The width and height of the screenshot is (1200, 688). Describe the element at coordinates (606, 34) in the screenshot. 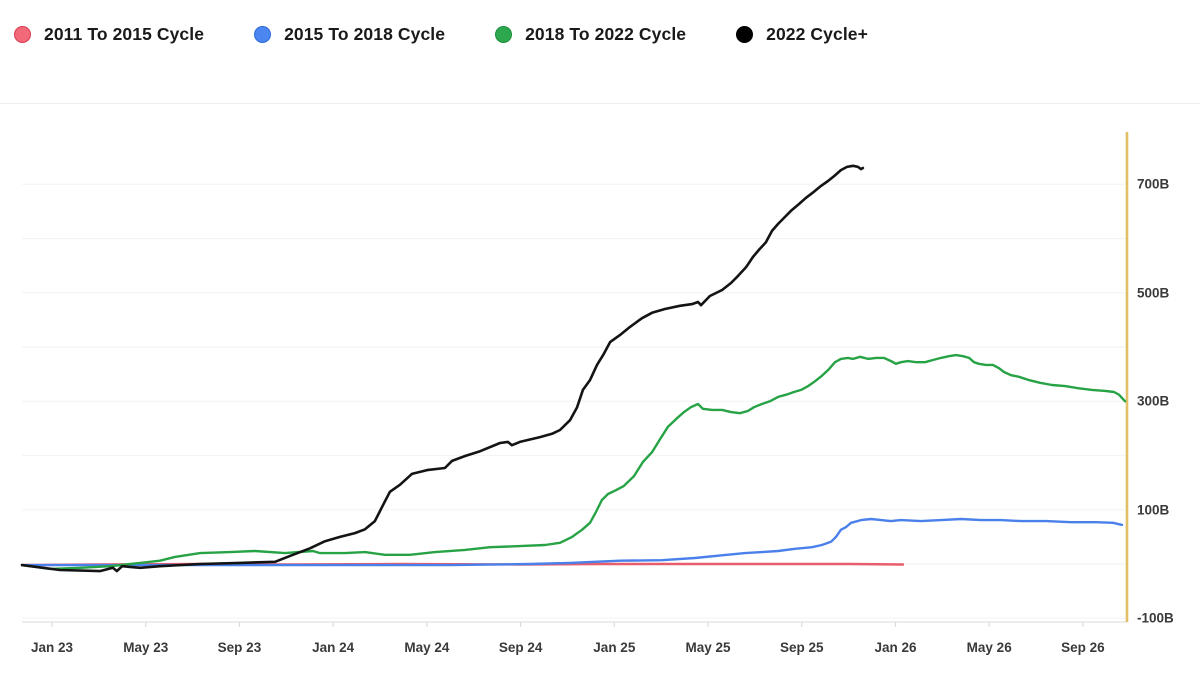

I see `legend-label: 2018 To 2022 Cycle` at that location.